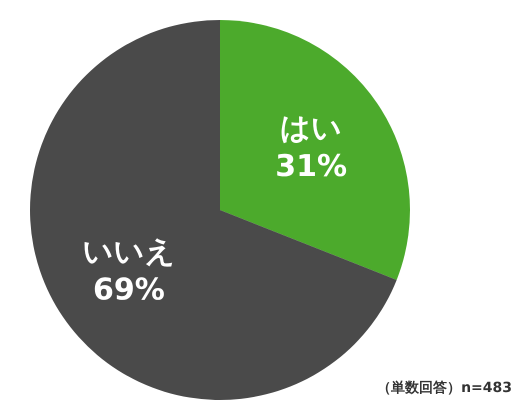 The height and width of the screenshot is (418, 524). I want to click on data-label: 31%, so click(311, 166).